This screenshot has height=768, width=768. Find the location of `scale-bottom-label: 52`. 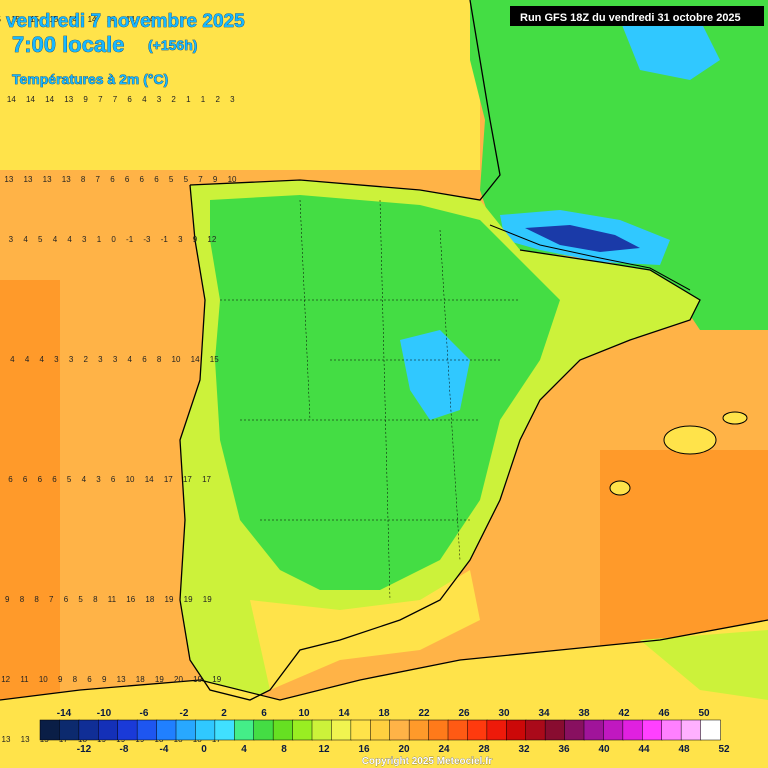

scale-bottom-label: 52 is located at coordinates (724, 749).